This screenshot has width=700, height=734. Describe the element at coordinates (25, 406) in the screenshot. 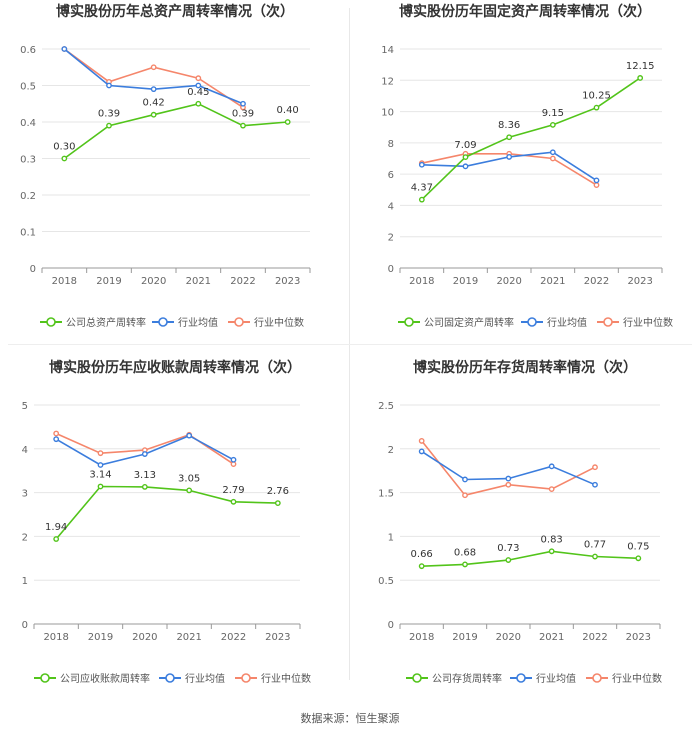

I see `y-tick-label: 5` at that location.